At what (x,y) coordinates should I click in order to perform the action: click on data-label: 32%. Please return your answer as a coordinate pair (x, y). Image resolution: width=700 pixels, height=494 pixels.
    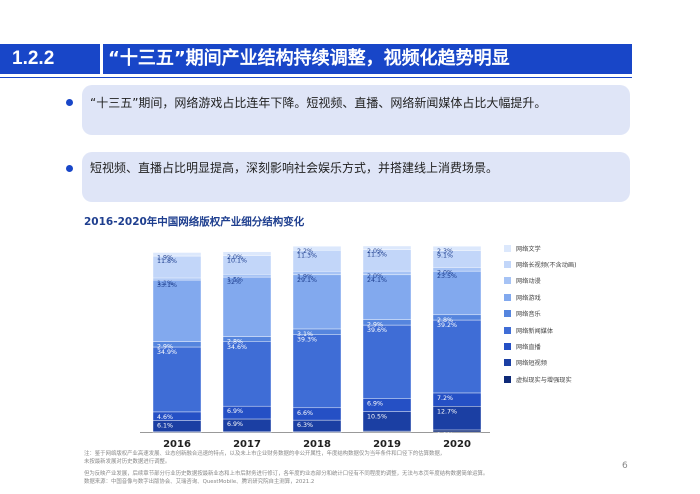
    Looking at the image, I should click on (234, 282).